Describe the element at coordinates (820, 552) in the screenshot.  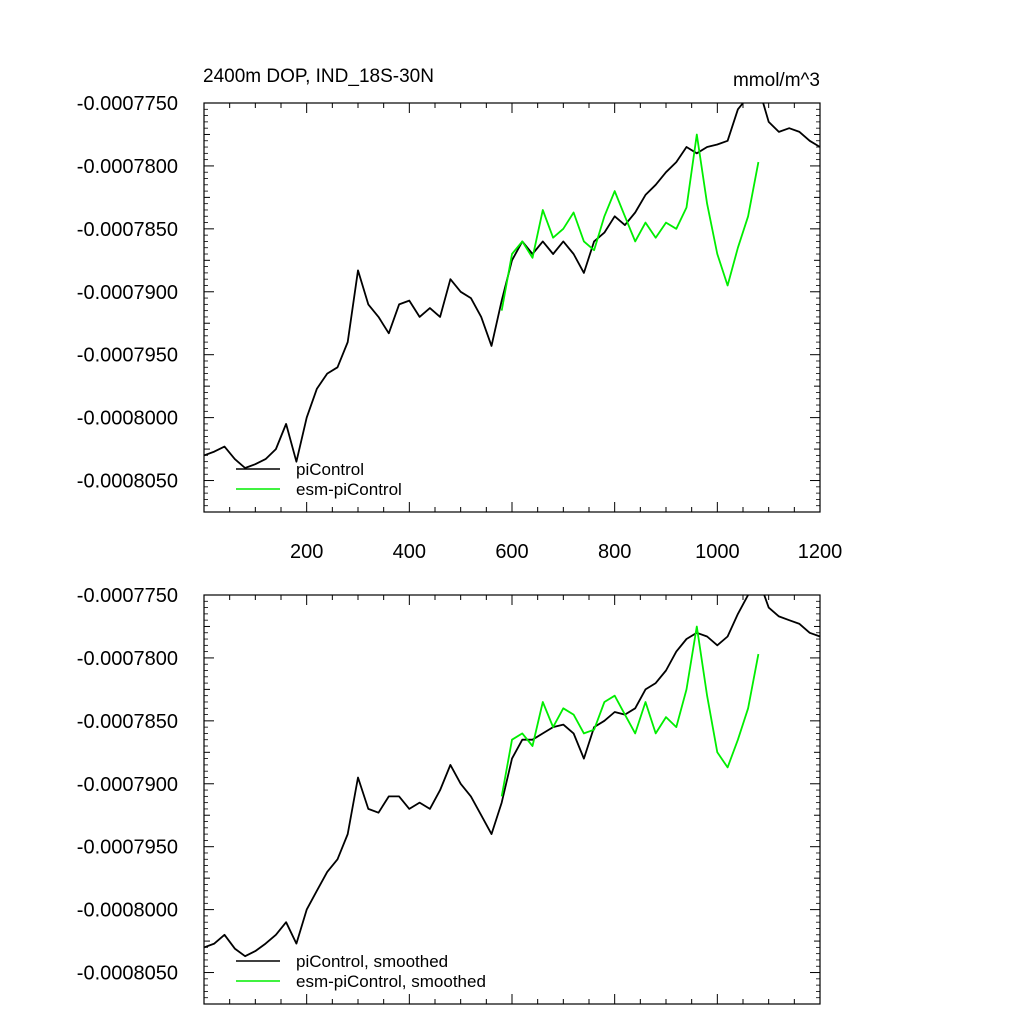
I see `x-tick-label: 1200` at that location.